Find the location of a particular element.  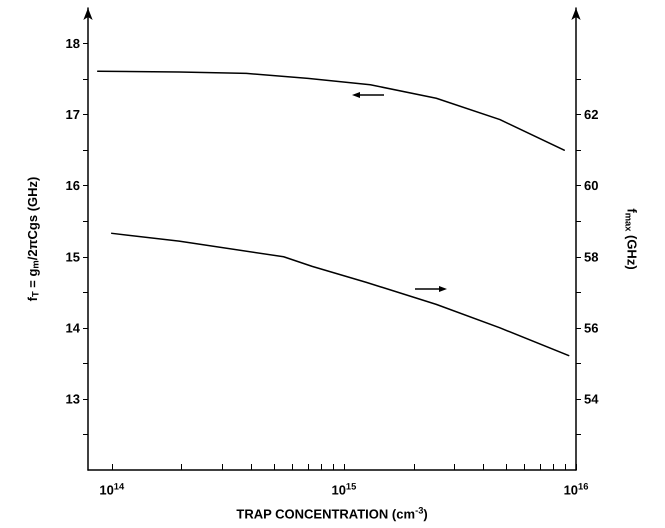

y2-tick-label: 54 is located at coordinates (592, 398).